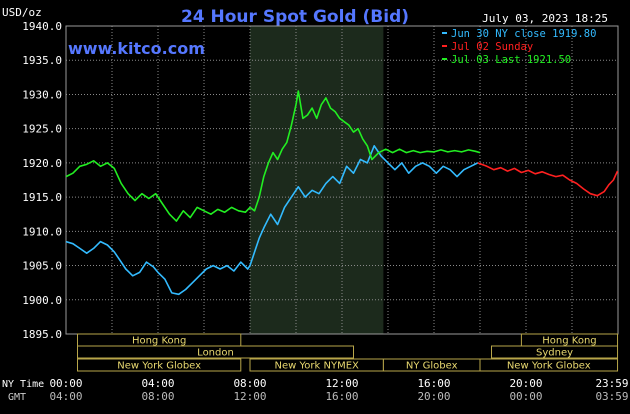 This screenshot has height=414, width=630. Describe the element at coordinates (42, 129) in the screenshot. I see `y-tick-label: 1925.0` at that location.